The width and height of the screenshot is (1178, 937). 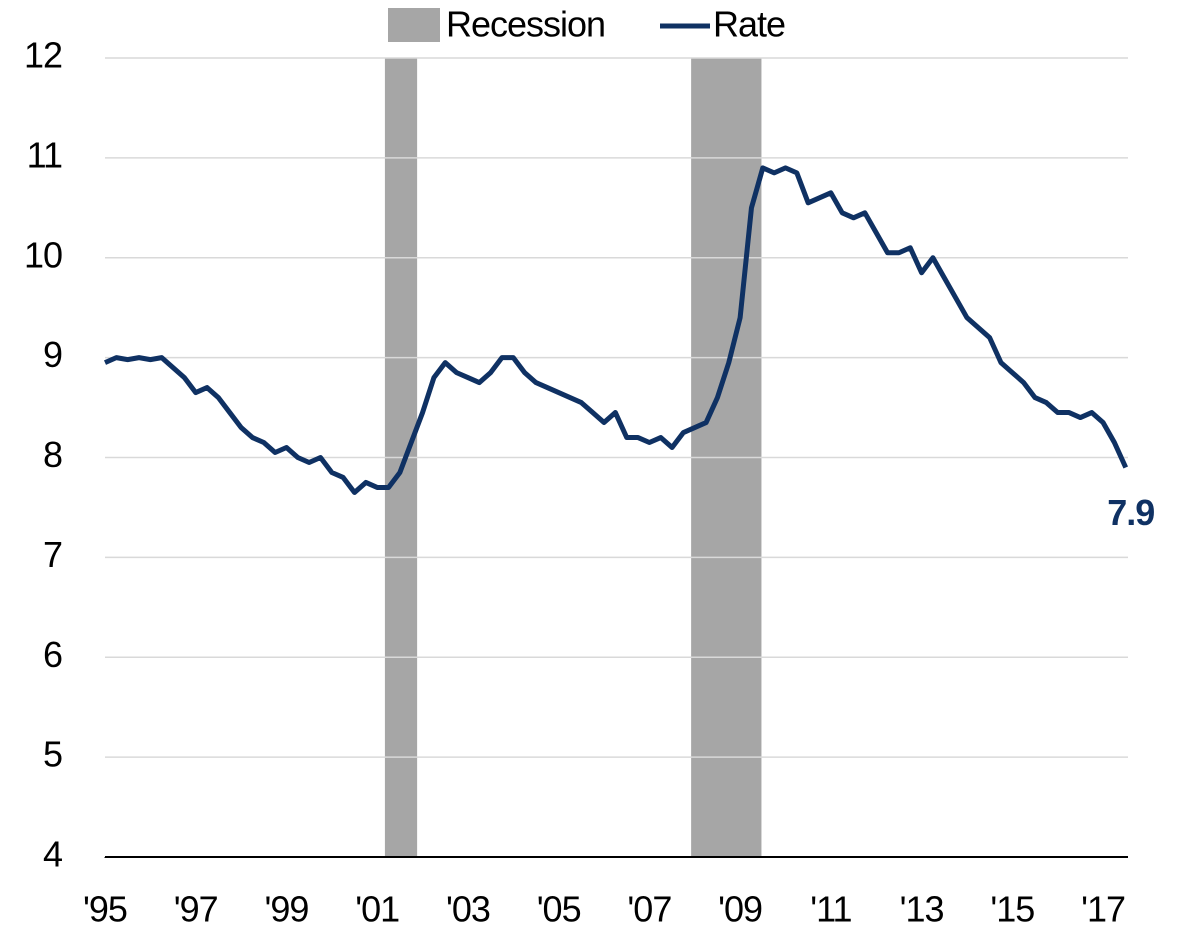 I want to click on x-tick-label: '13, so click(x=922, y=909).